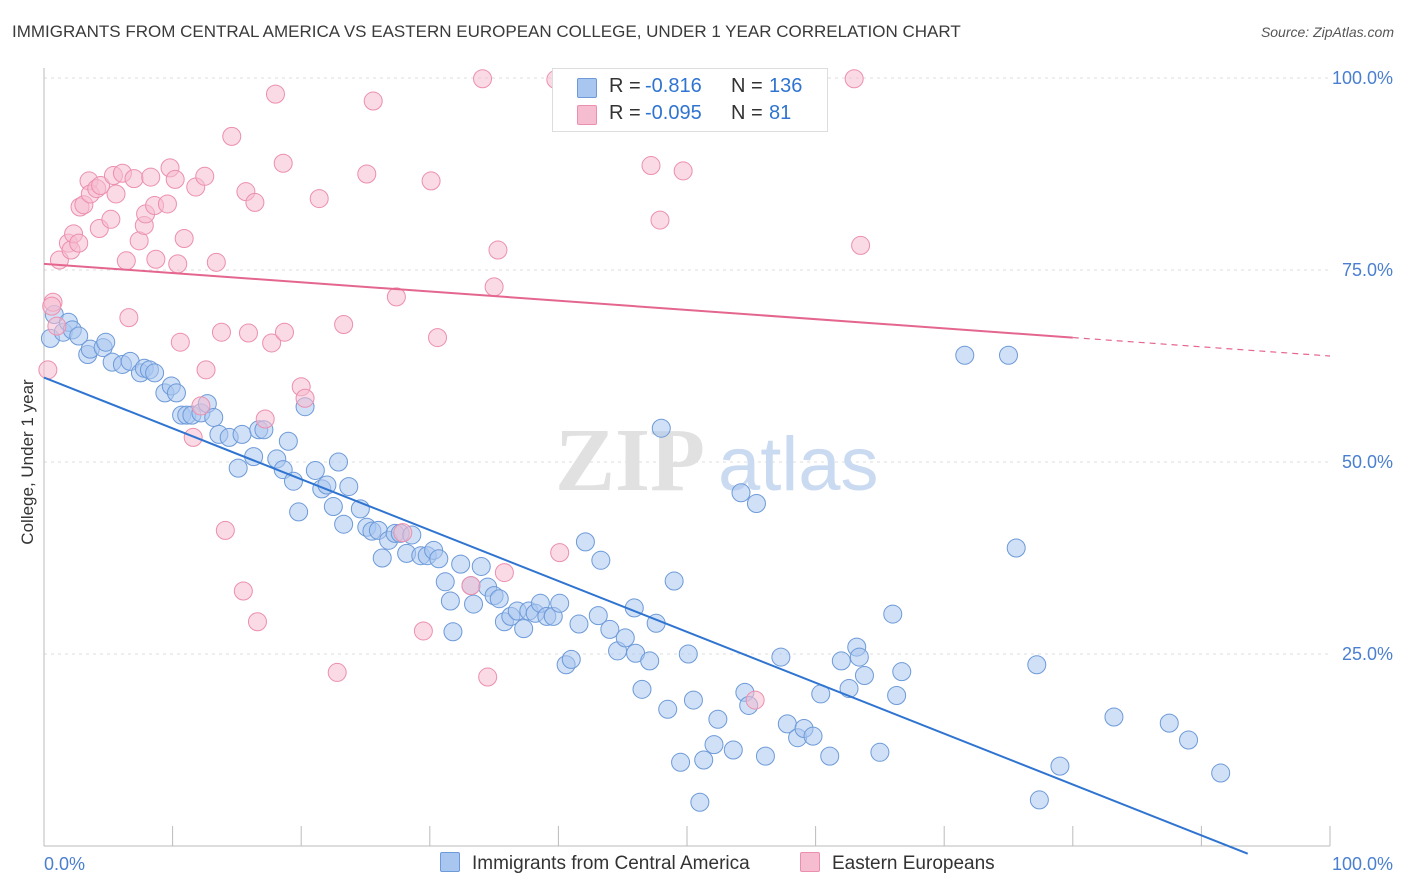  I want to click on legend-r-label: R =, so click(625, 113).